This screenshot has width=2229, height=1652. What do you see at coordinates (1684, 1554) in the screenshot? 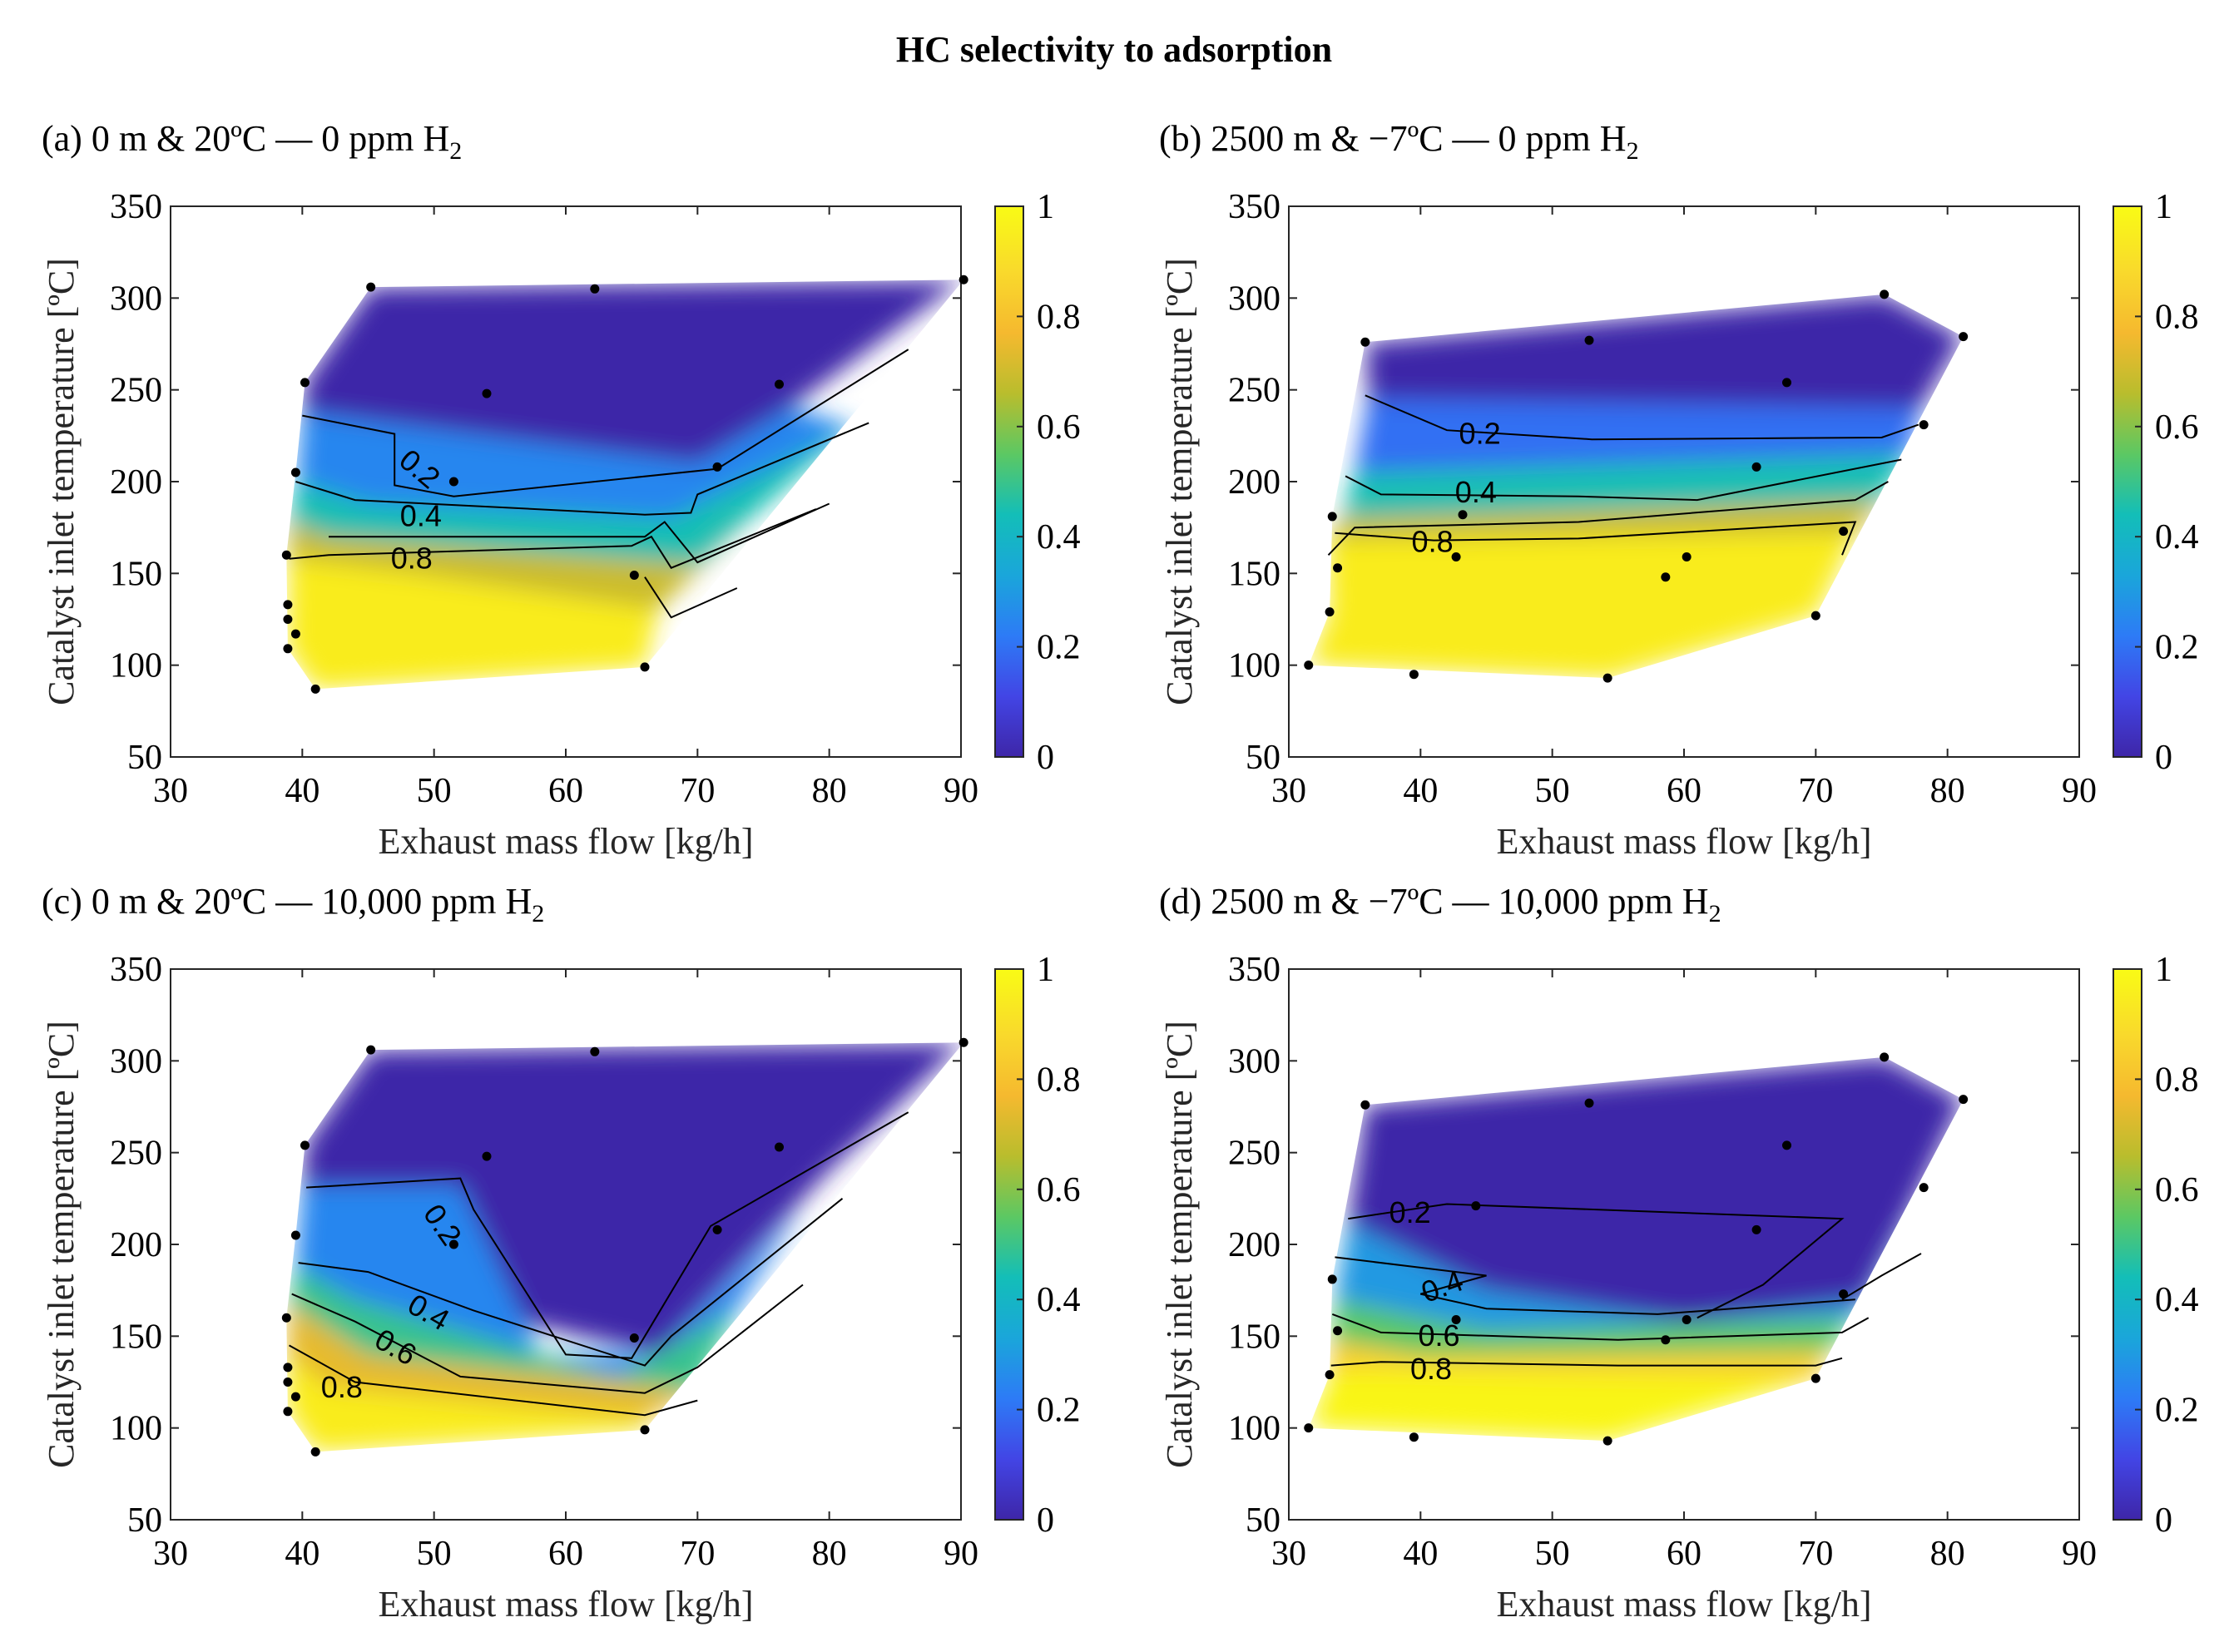
I see `x-tick-label: 60` at bounding box center [1684, 1554].